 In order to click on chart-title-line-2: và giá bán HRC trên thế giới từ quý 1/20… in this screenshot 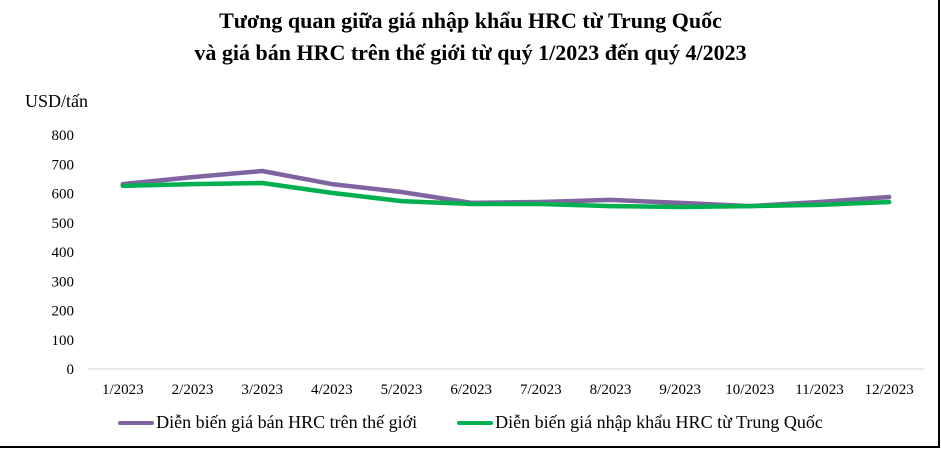, I will do `click(470, 52)`.